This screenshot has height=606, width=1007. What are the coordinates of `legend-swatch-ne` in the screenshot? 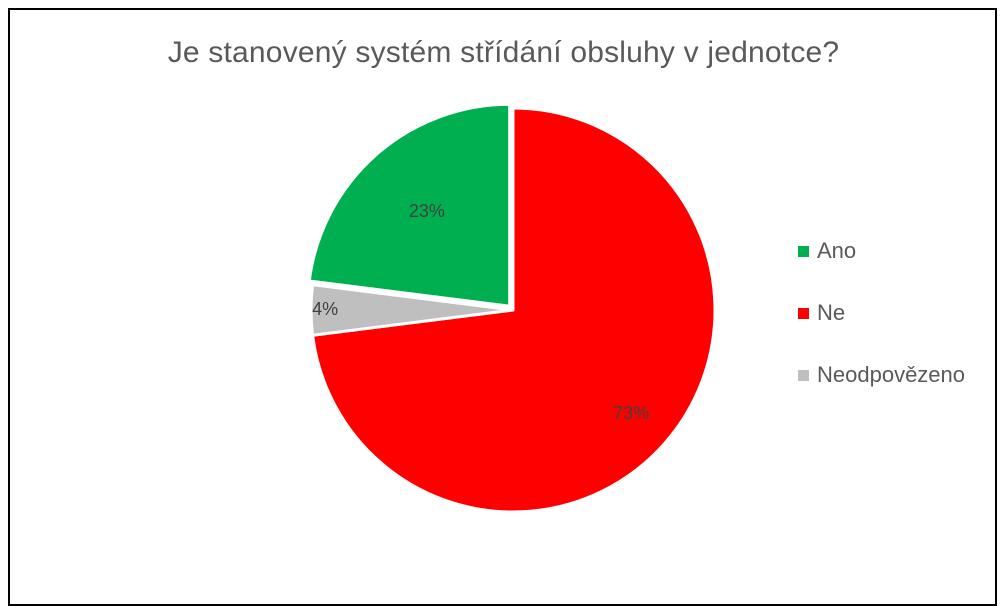 It's located at (803, 313).